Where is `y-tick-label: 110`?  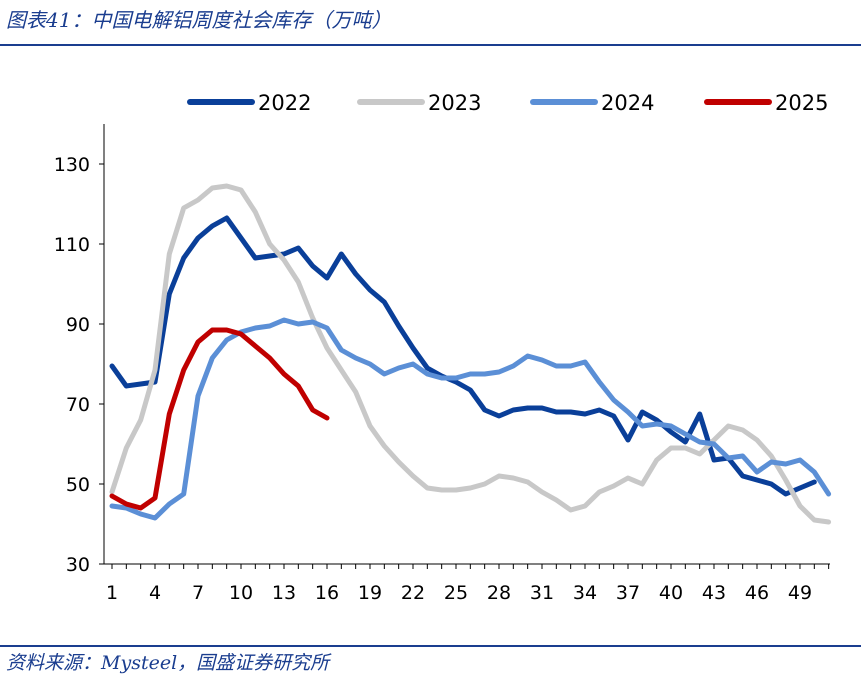 y-tick-label: 110 is located at coordinates (72, 245).